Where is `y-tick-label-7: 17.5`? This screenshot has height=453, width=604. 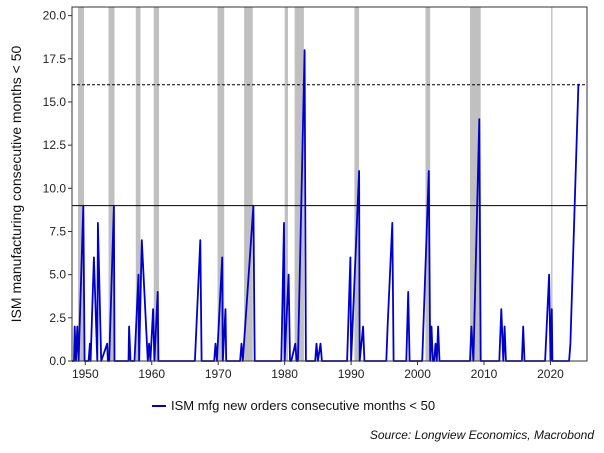
y-tick-label-7: 17.5 is located at coordinates (55, 59).